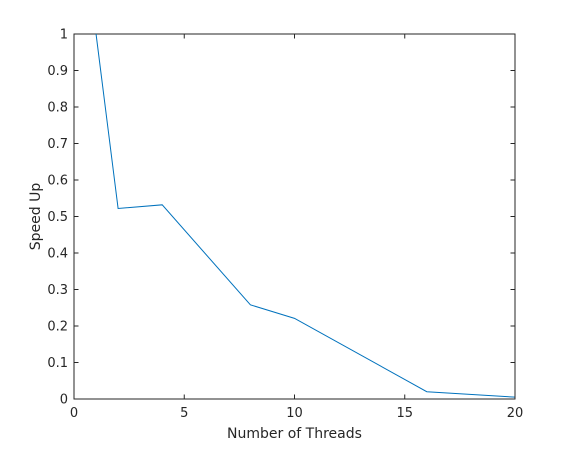 The width and height of the screenshot is (570, 450). Describe the element at coordinates (294, 434) in the screenshot. I see `x-axis-label: Number of Threads` at that location.